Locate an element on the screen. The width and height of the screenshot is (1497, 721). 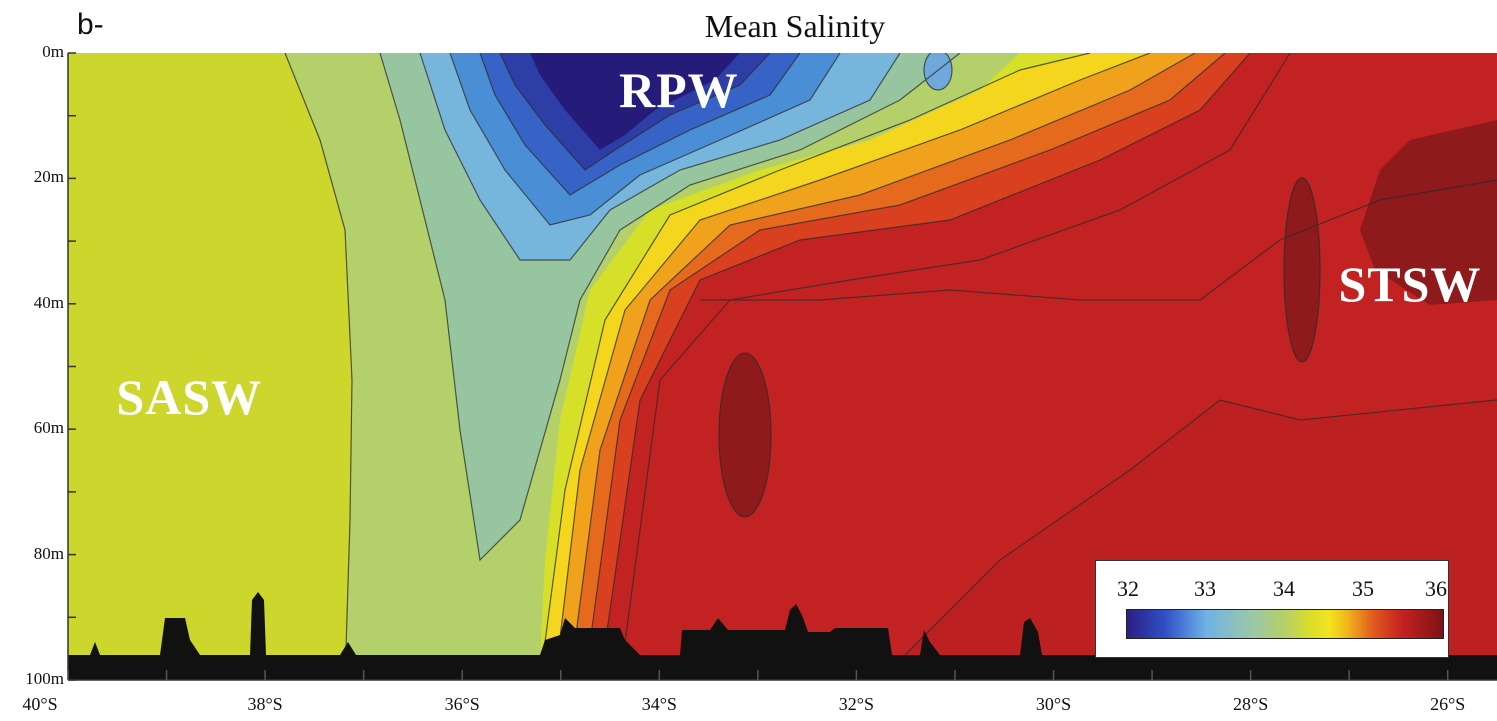
region-max-27s is located at coordinates (1302, 270).